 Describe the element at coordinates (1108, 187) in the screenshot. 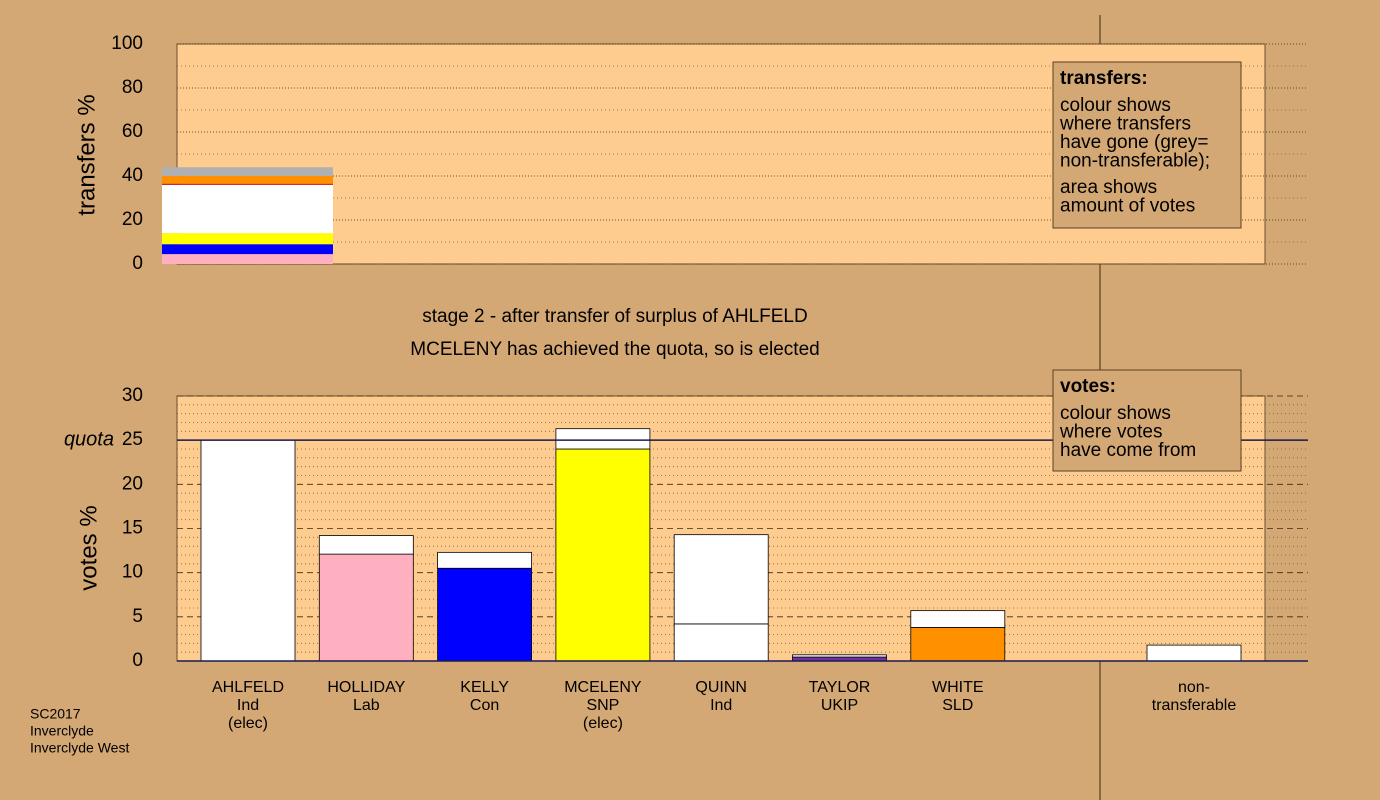

I see `legend-text: area shows` at that location.